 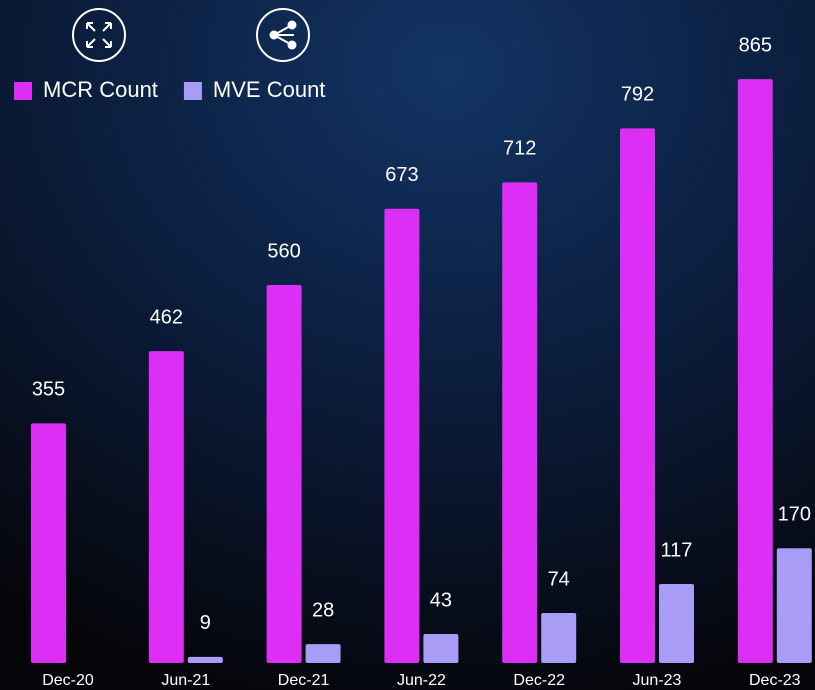 What do you see at coordinates (100, 89) in the screenshot?
I see `legend-label: MCR Count` at bounding box center [100, 89].